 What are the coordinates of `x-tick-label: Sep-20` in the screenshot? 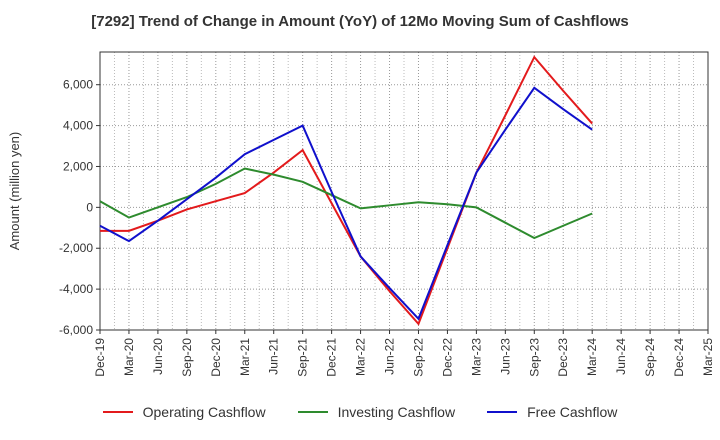 It's located at (187, 357).